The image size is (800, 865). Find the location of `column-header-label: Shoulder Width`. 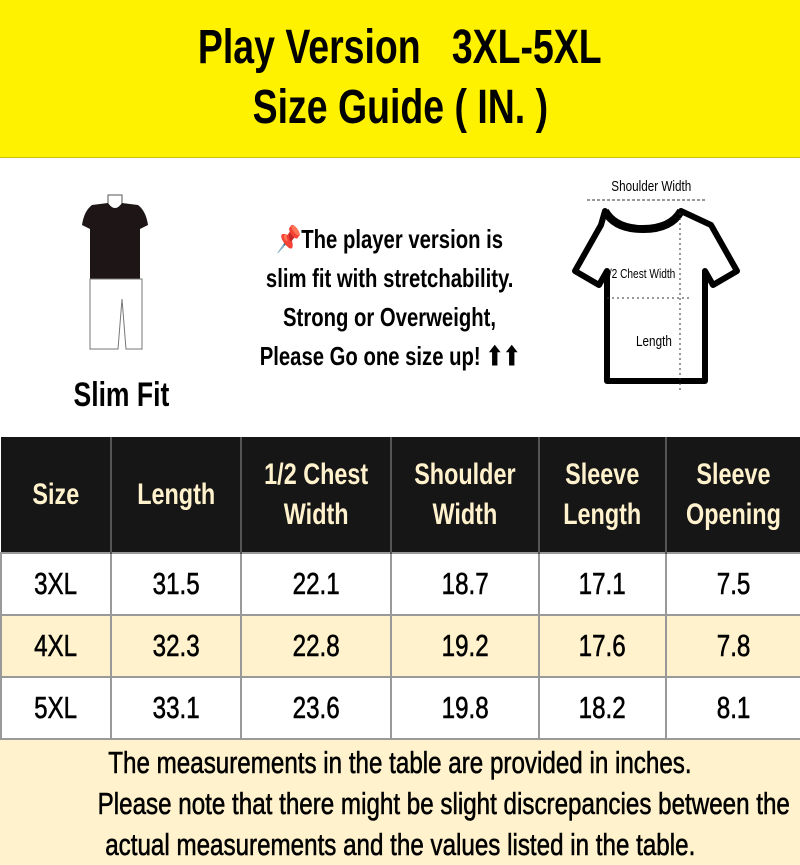

column-header-label: Shoulder Width is located at coordinates (465, 494).